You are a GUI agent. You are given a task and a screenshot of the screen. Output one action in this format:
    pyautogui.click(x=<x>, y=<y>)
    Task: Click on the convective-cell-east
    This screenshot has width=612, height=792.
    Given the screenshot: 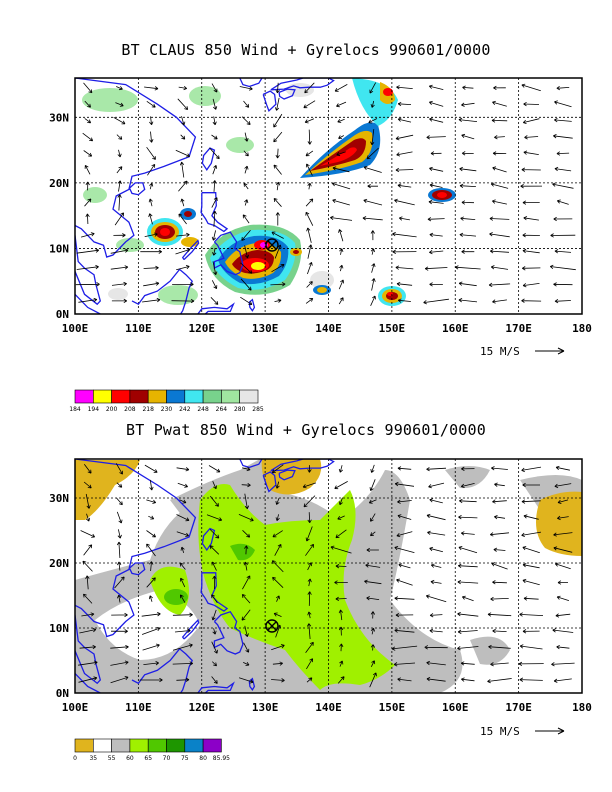 What is the action you would take?
    pyautogui.click(x=442, y=195)
    